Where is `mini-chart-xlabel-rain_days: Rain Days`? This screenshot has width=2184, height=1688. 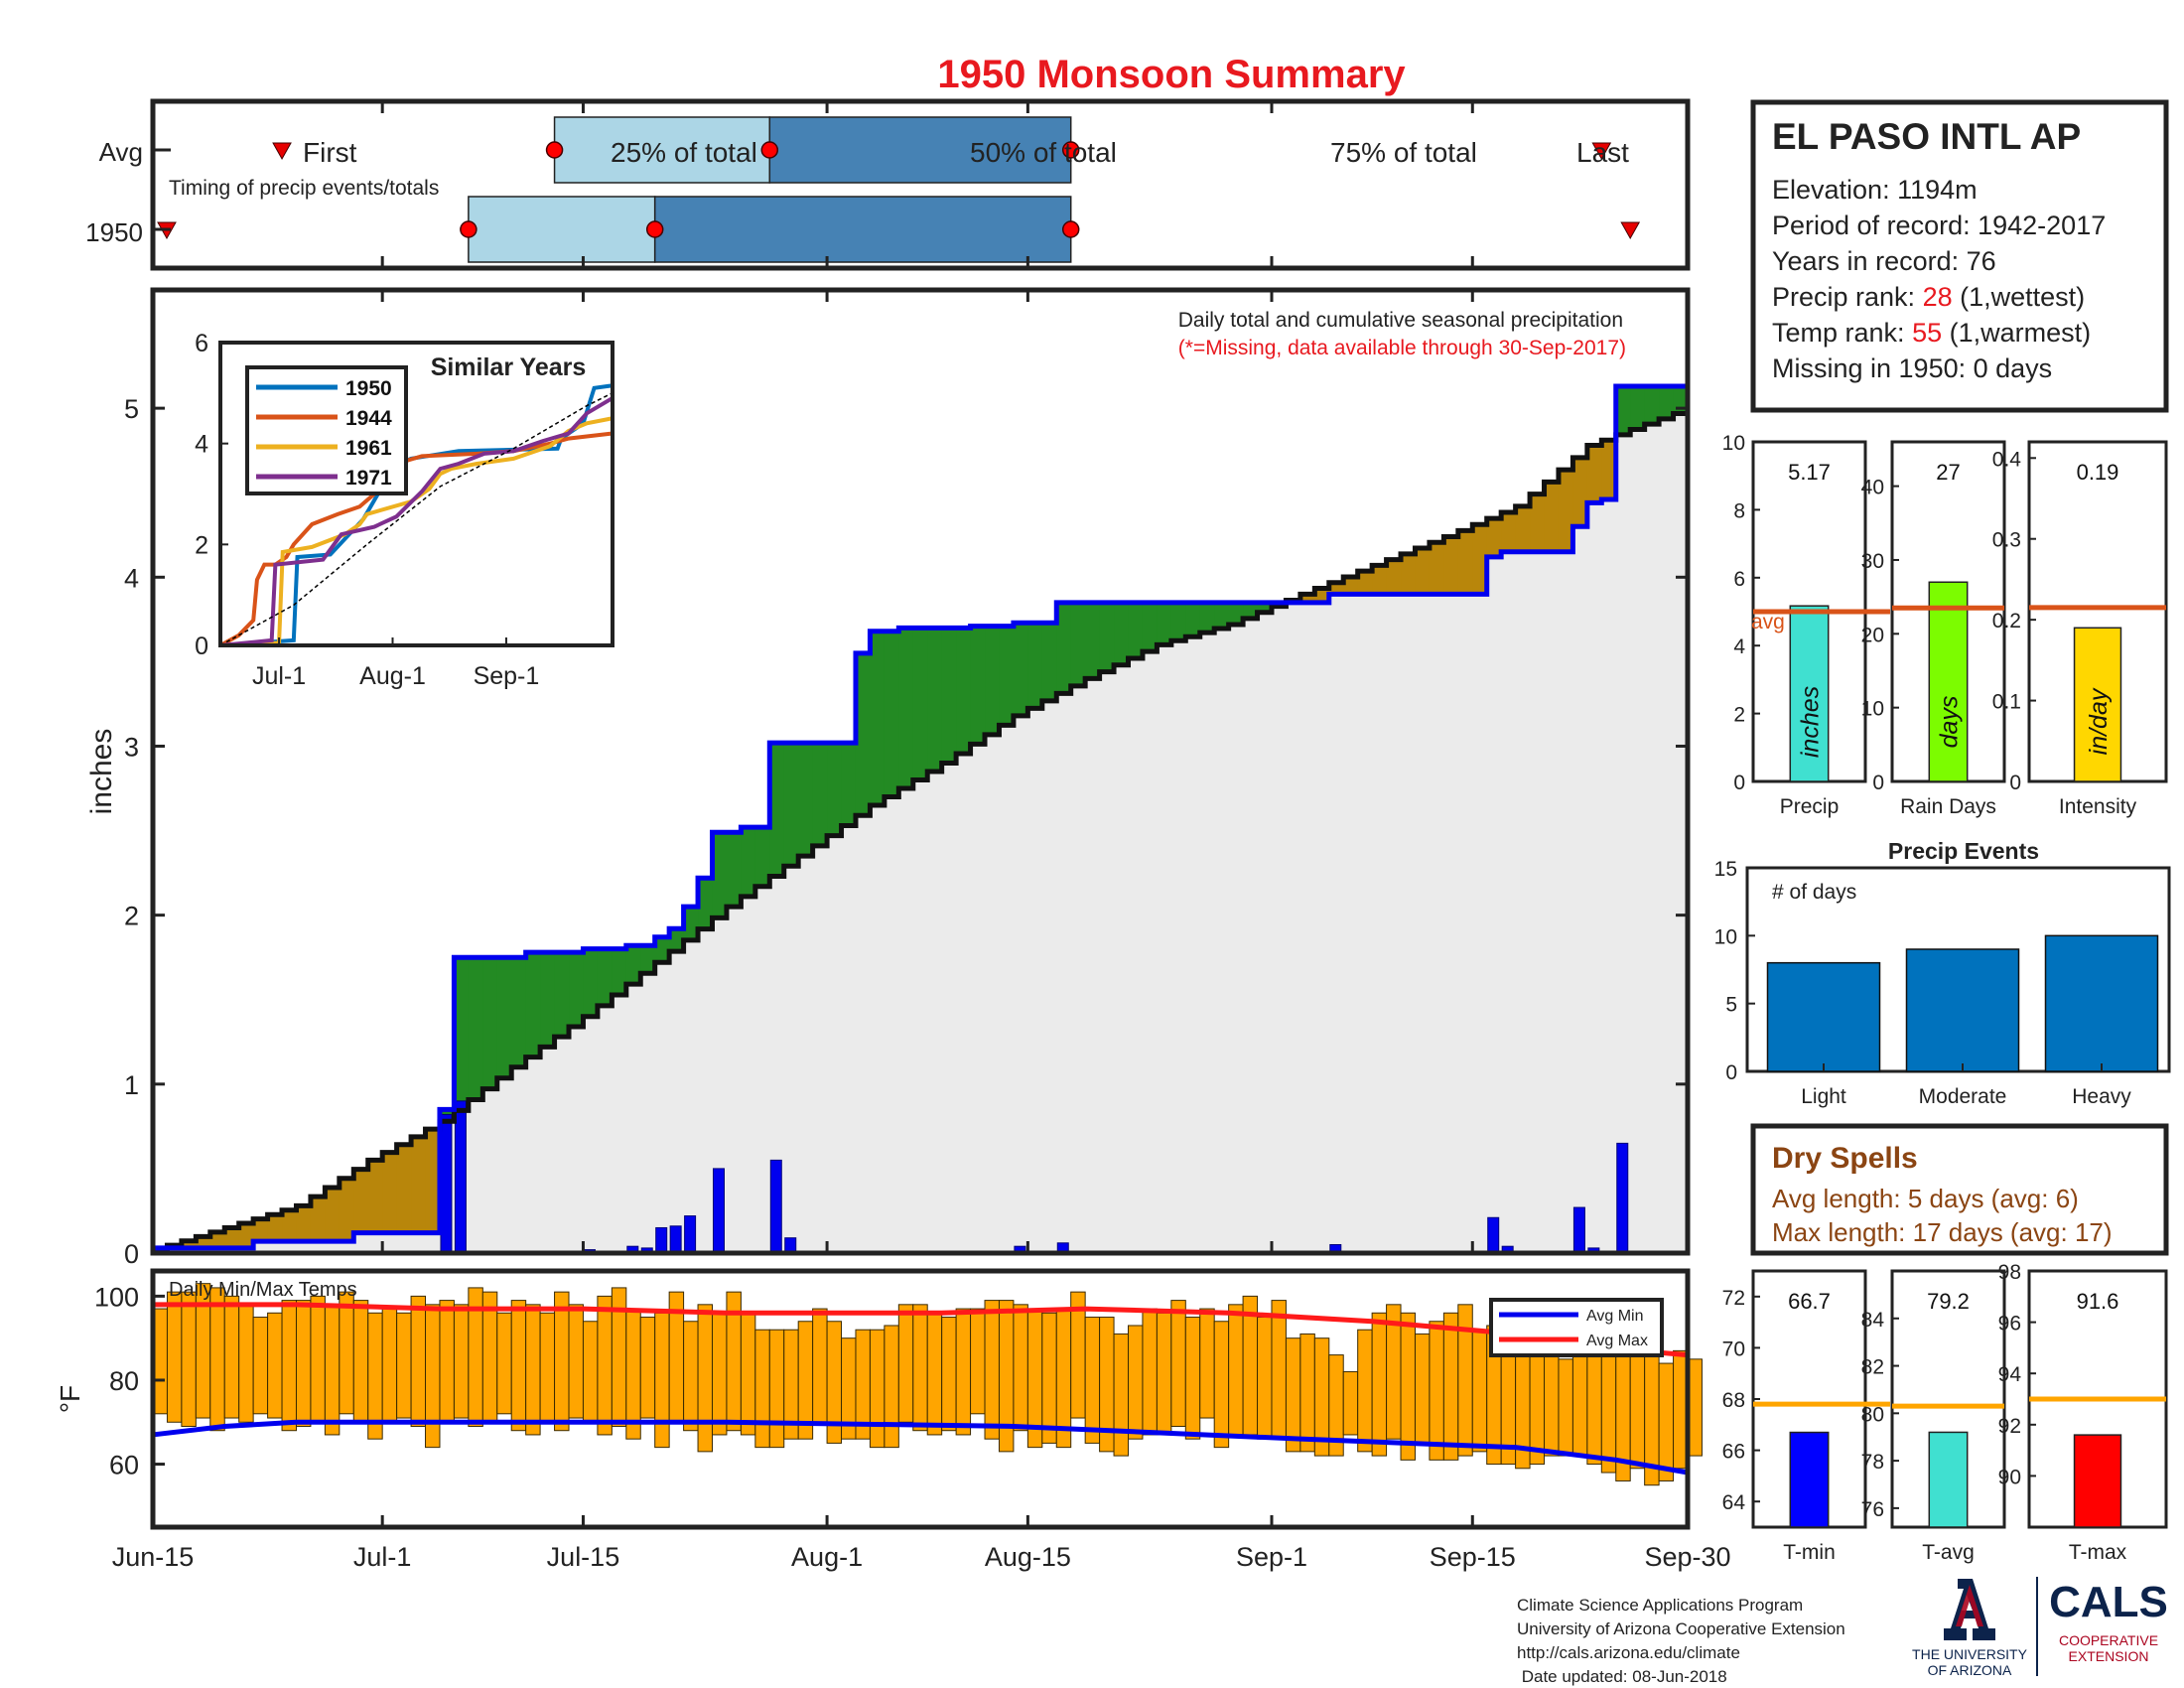
mini-chart-xlabel-rain_days: Rain Days is located at coordinates (1948, 806).